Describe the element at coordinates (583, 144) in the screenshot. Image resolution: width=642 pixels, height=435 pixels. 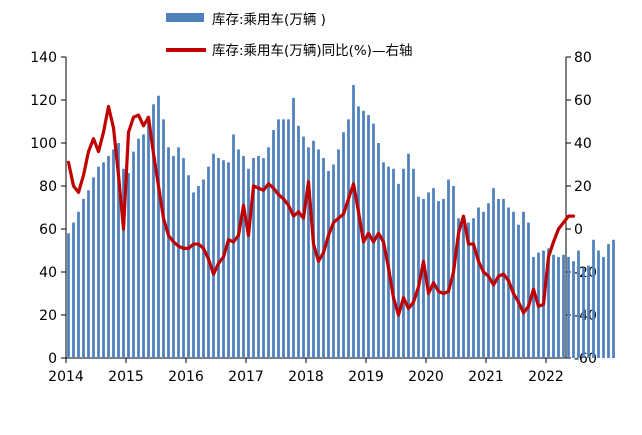
I see `right-tick-label: 40` at that location.